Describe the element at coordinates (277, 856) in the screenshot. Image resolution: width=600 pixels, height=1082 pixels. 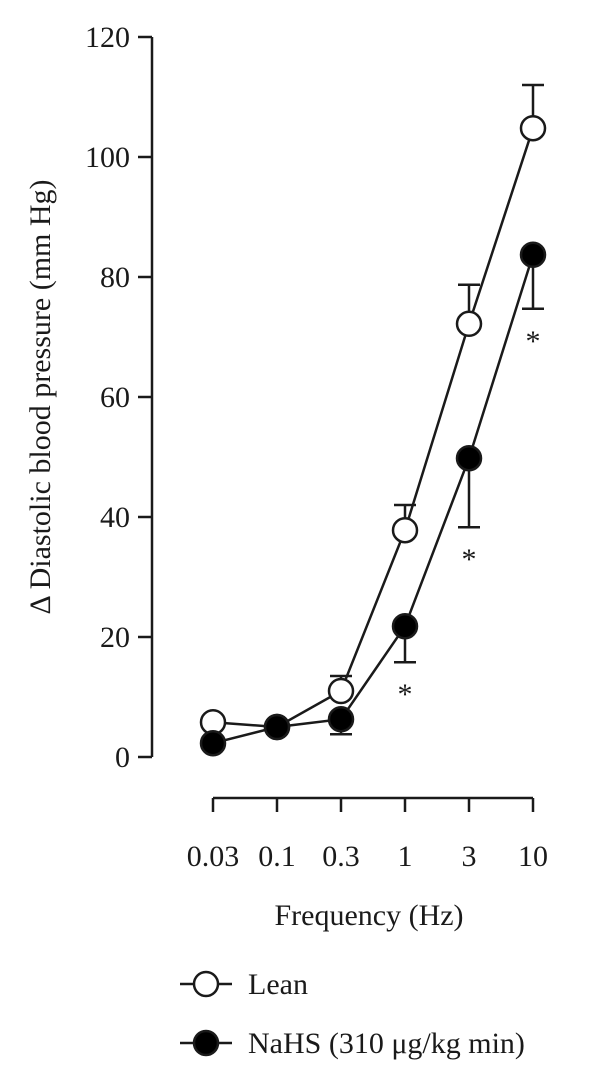
I see `x-tick-label: 0.1` at that location.